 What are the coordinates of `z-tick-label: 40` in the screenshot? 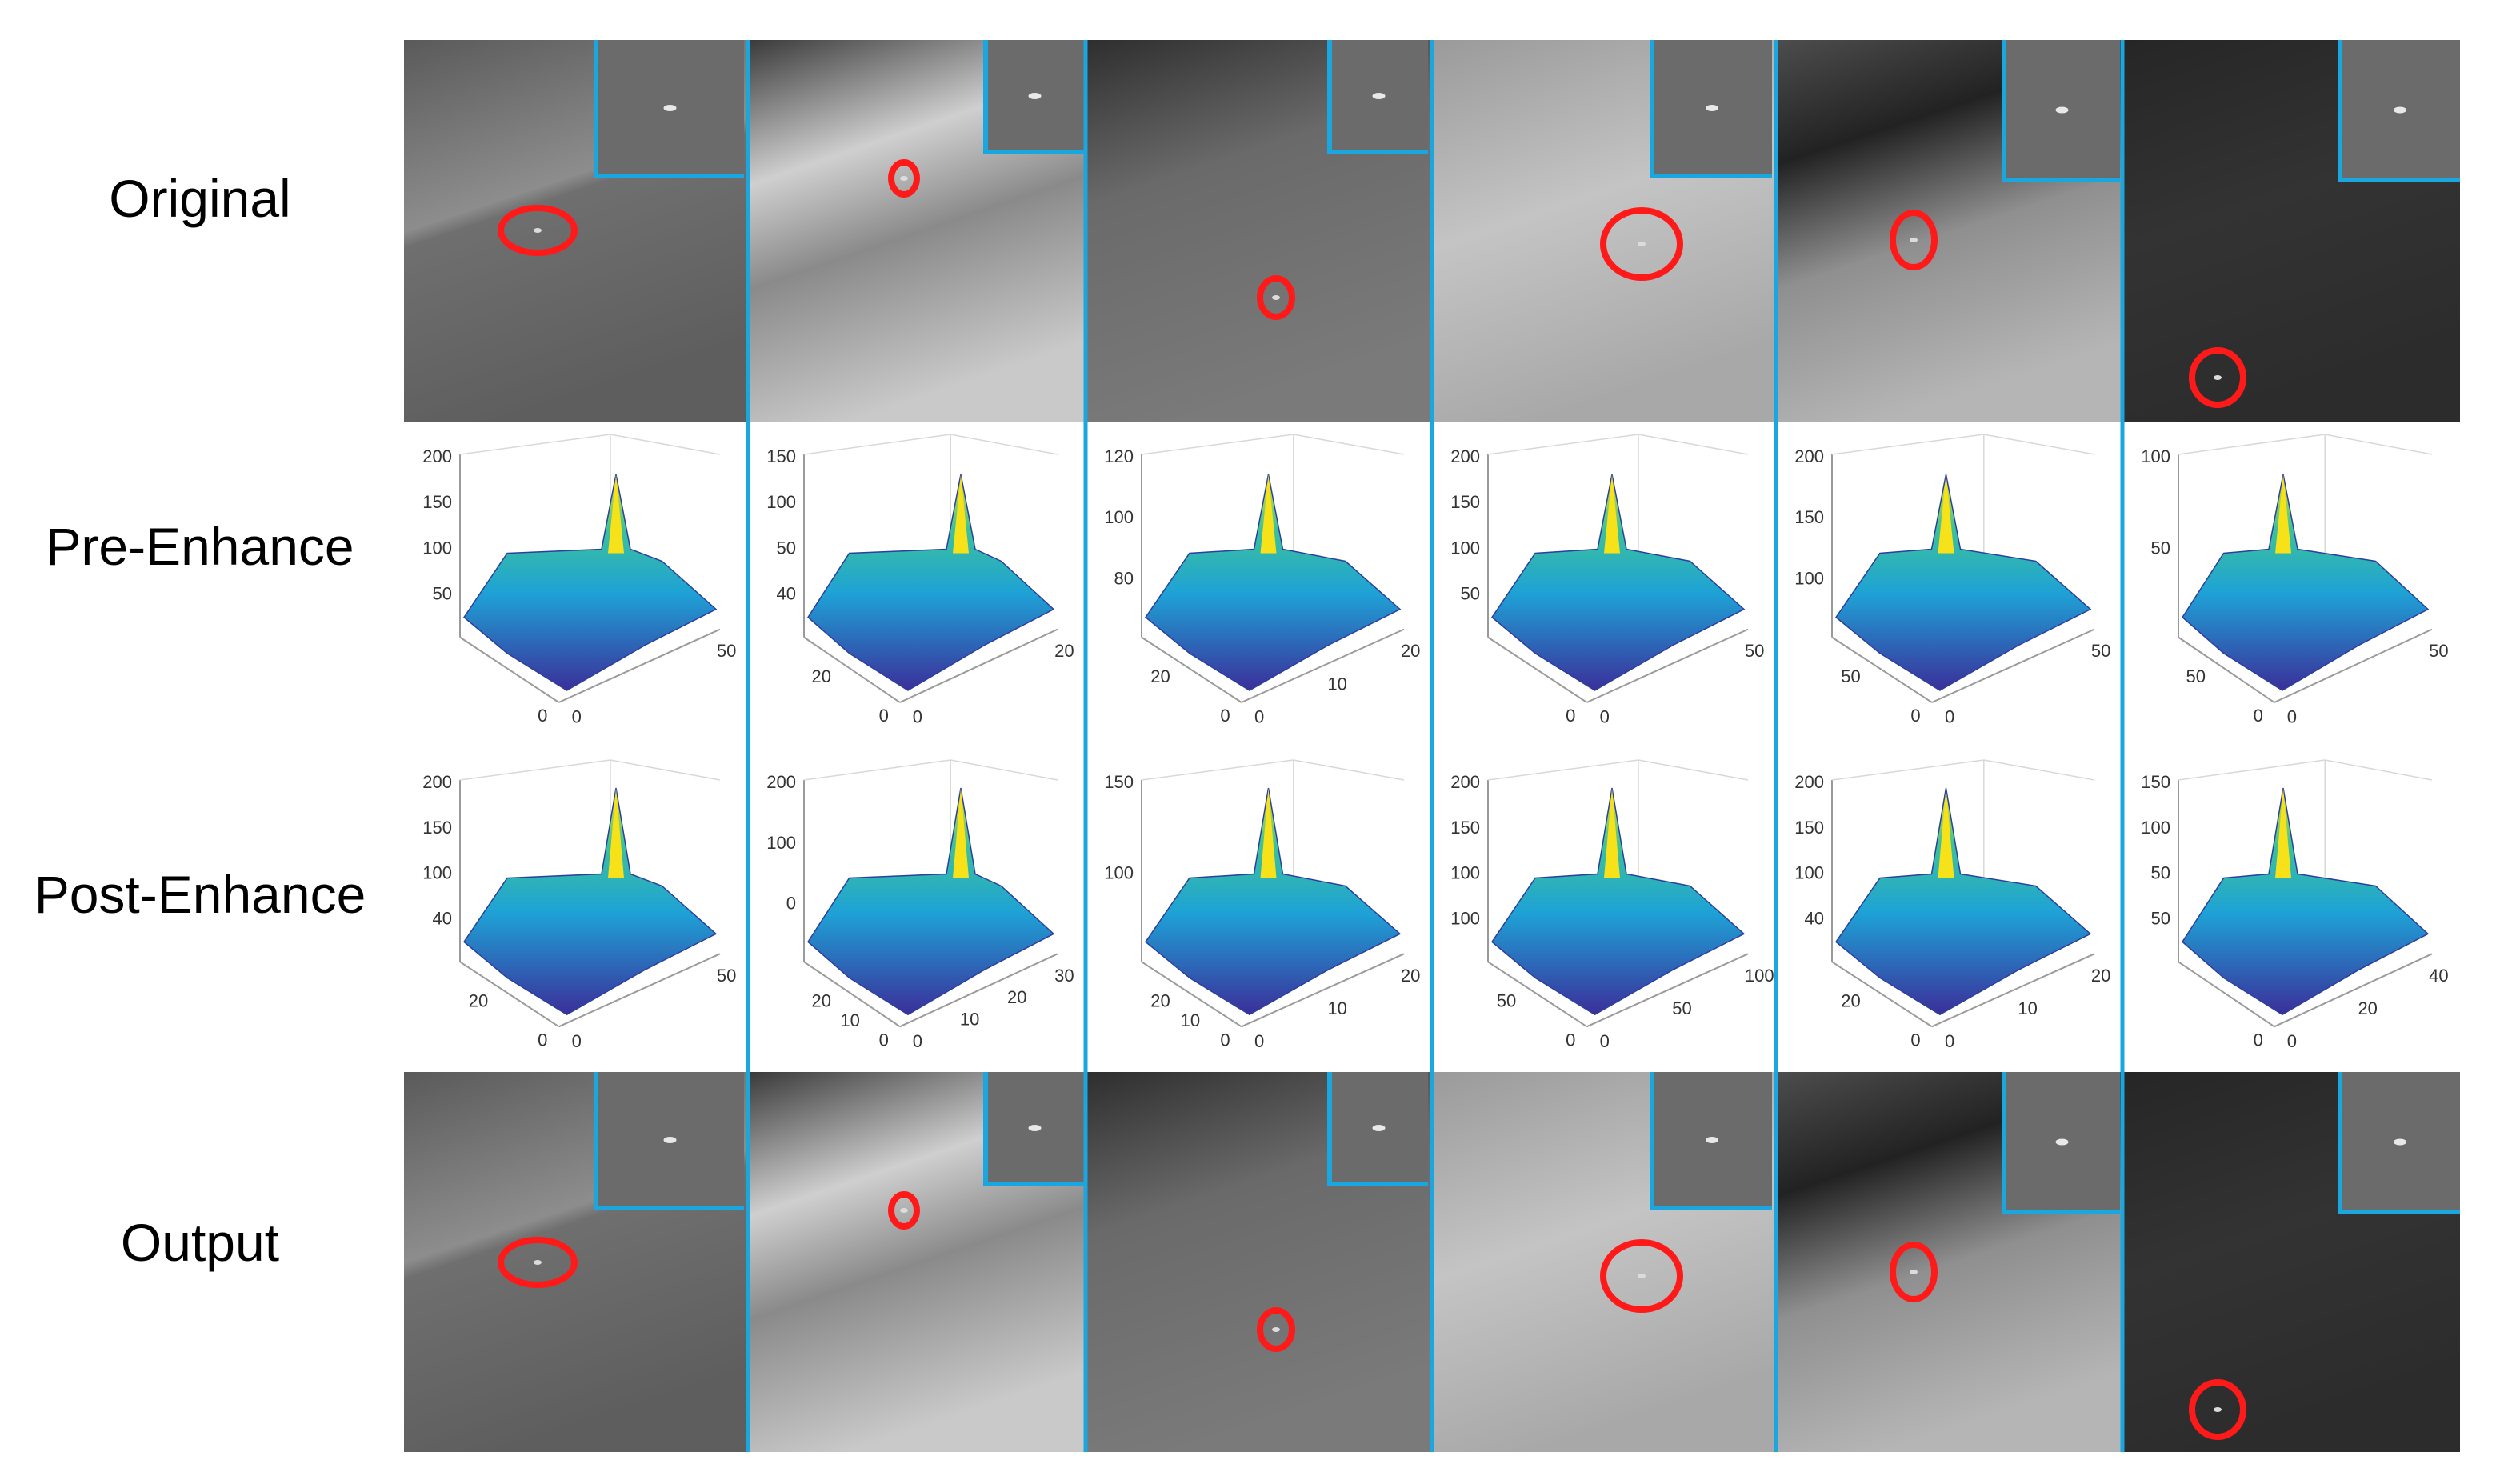 It's located at (442, 918).